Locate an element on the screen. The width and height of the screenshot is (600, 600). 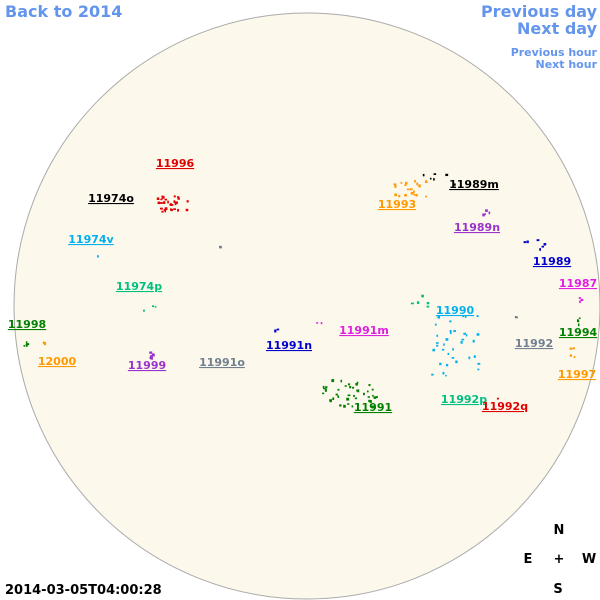
region-label: 11993 is located at coordinates (397, 204).